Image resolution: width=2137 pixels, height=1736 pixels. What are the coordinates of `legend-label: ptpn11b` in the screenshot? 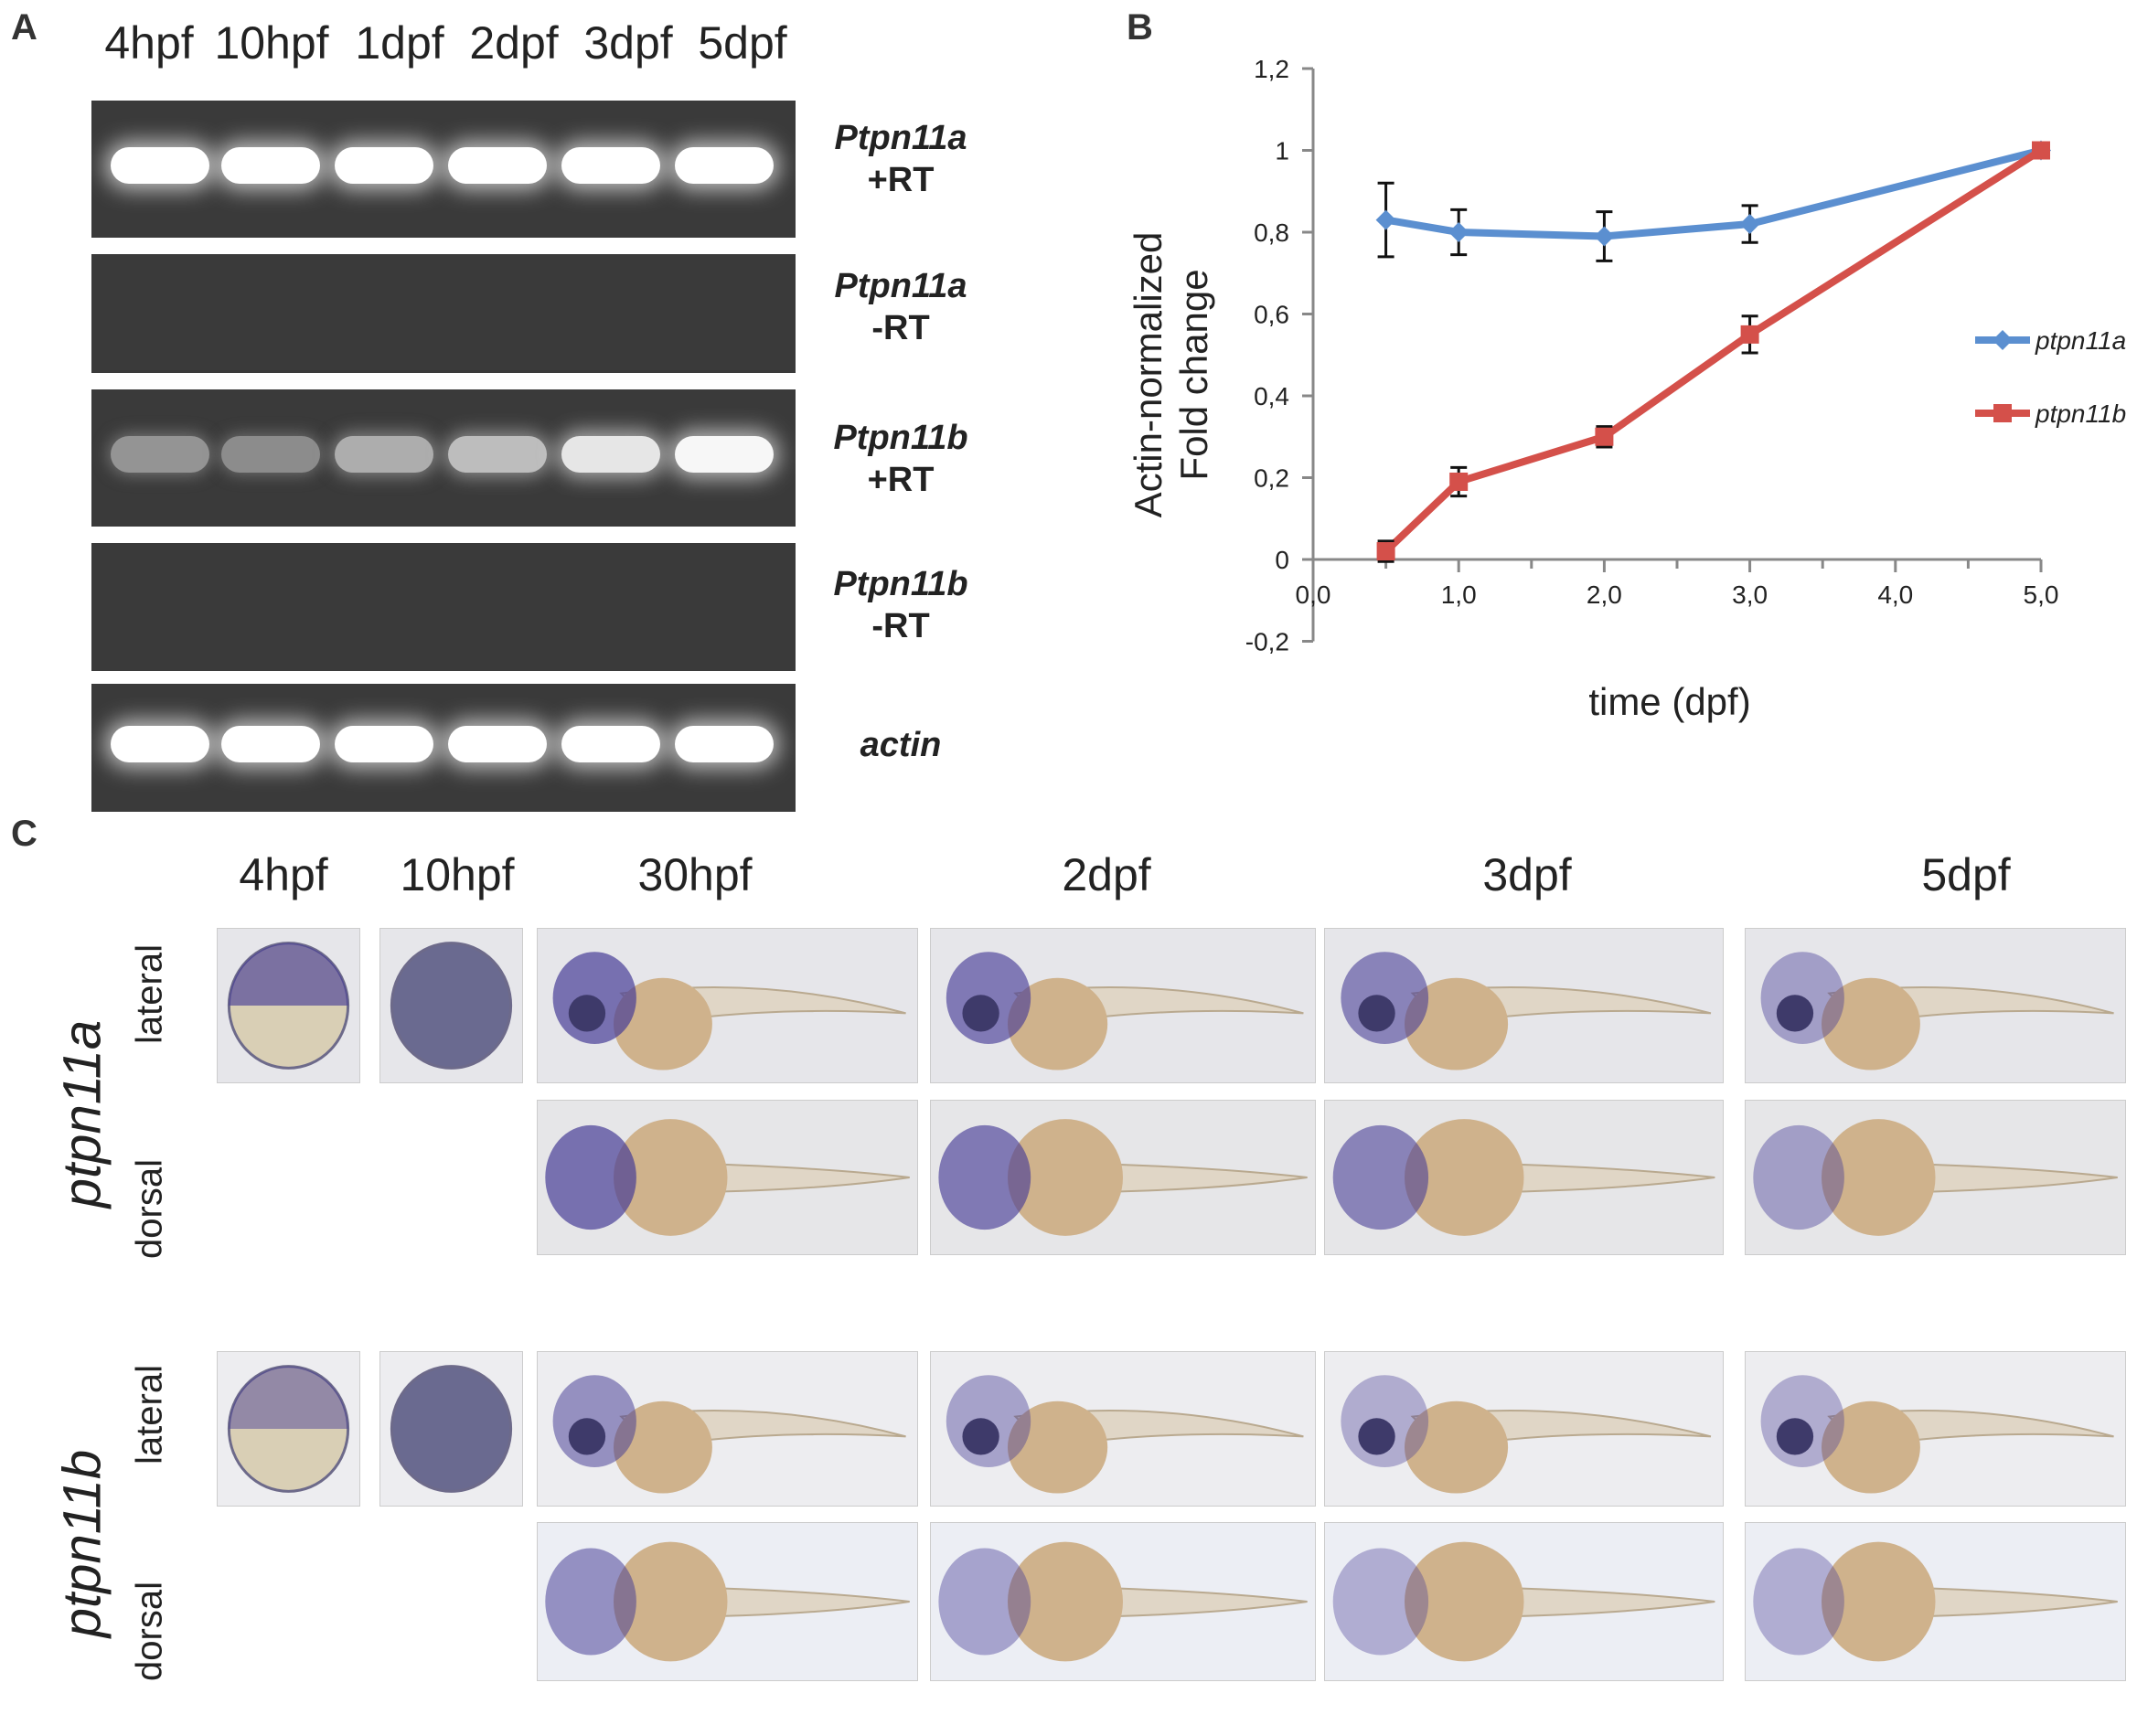 It's located at (2080, 414).